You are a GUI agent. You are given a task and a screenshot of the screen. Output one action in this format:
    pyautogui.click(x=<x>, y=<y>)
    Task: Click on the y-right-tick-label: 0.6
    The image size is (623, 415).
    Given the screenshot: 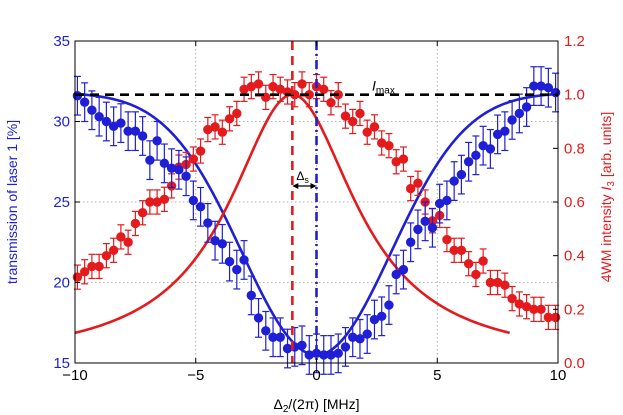 What is the action you would take?
    pyautogui.click(x=574, y=202)
    